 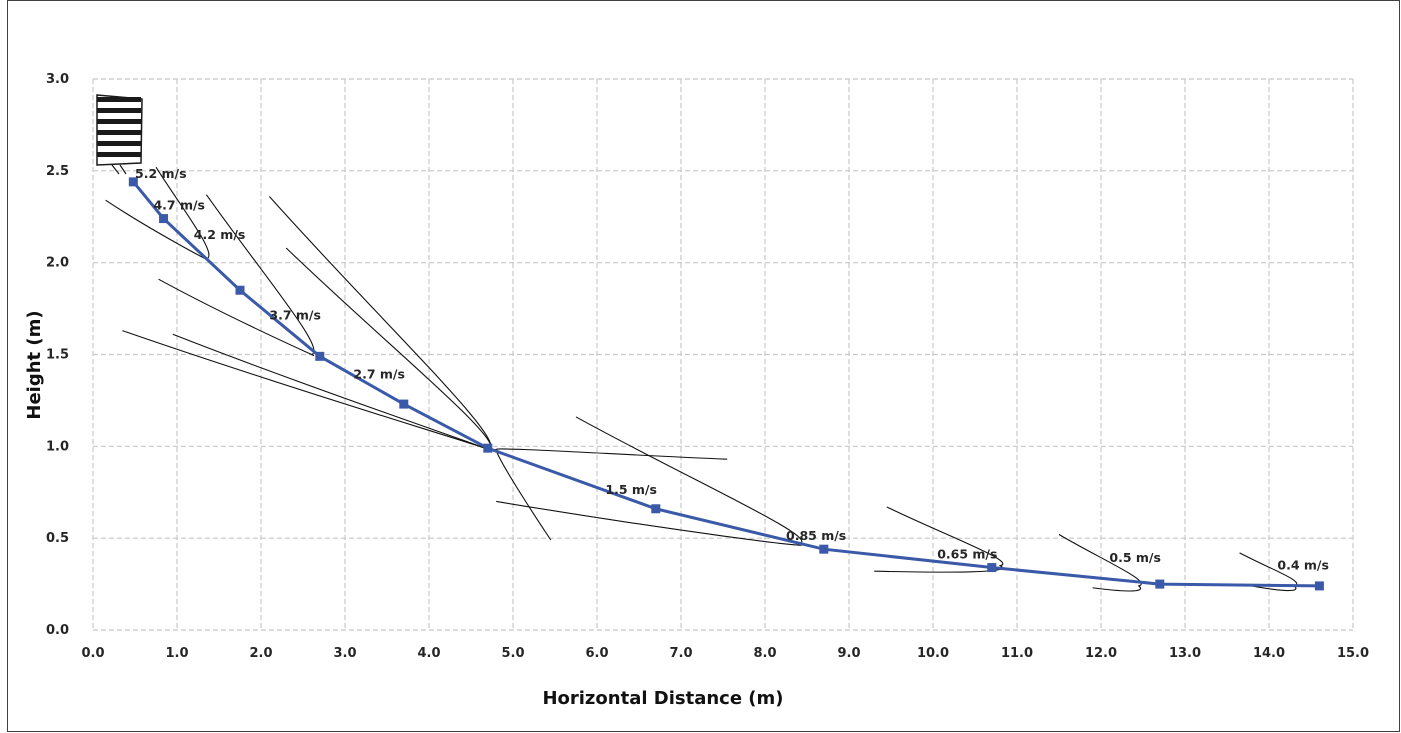 I want to click on y-tick-label: 2.5, so click(x=57, y=171).